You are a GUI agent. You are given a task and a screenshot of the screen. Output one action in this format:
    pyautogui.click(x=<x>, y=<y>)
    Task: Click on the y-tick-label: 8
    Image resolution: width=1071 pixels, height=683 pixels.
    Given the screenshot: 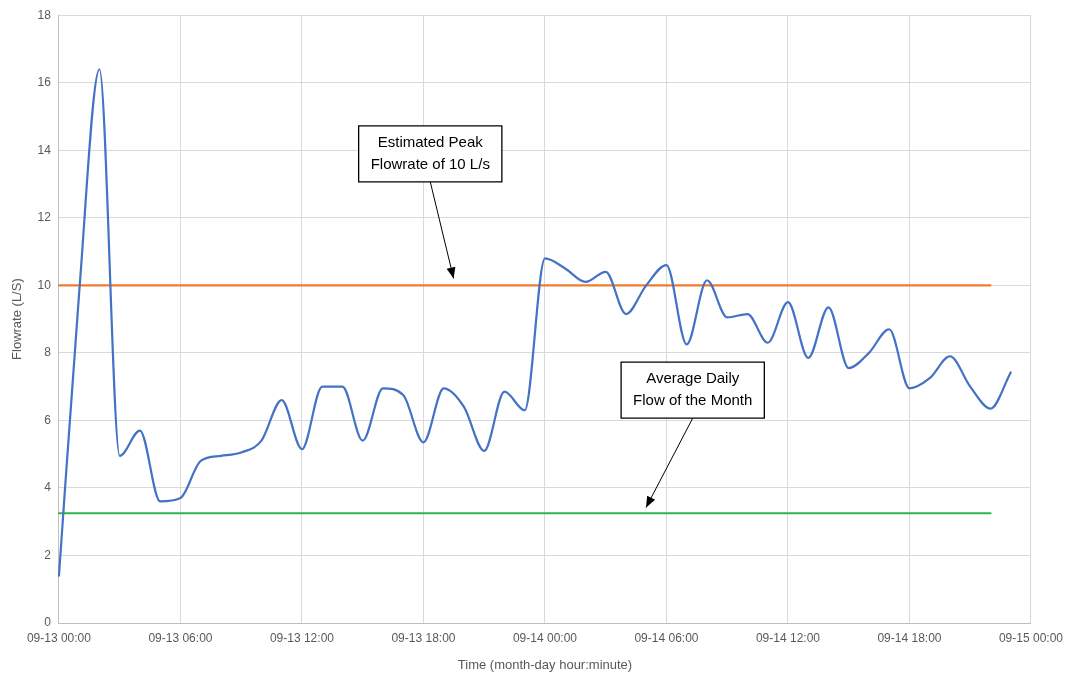 What is the action you would take?
    pyautogui.click(x=48, y=352)
    